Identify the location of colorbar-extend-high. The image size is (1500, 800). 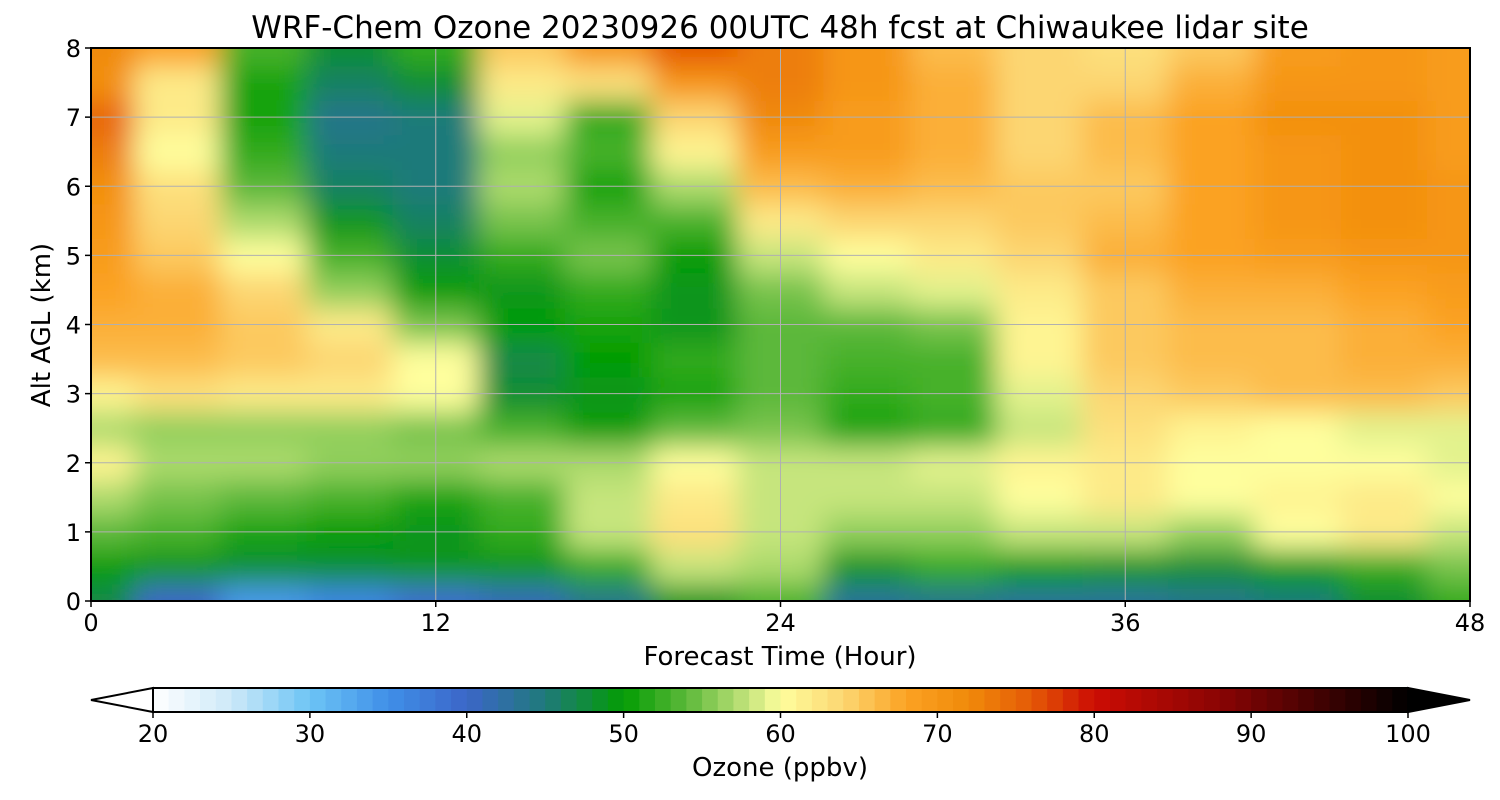
(1439, 700).